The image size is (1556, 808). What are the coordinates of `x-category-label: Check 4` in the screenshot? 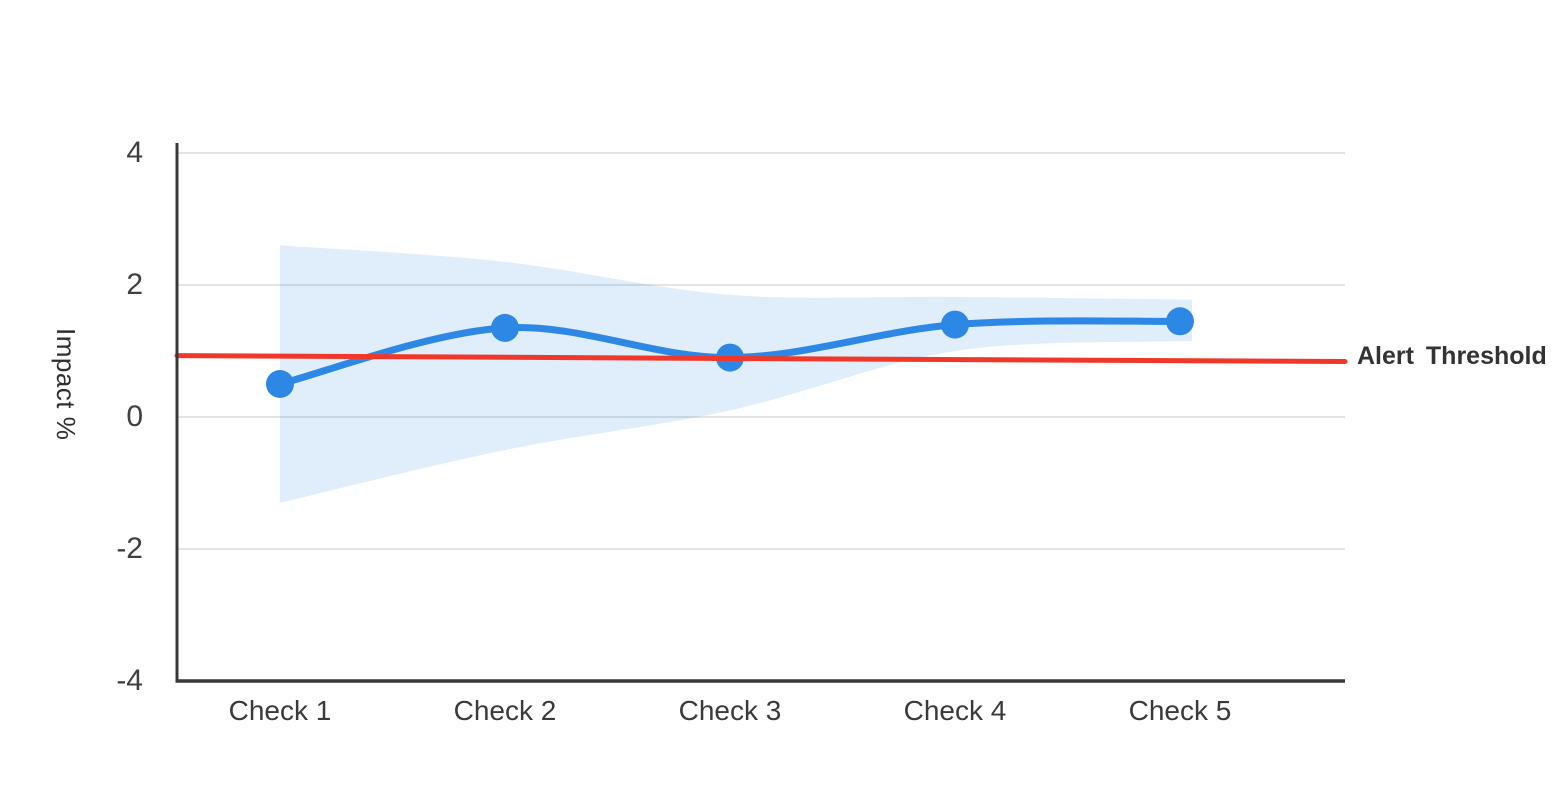 It's located at (955, 710).